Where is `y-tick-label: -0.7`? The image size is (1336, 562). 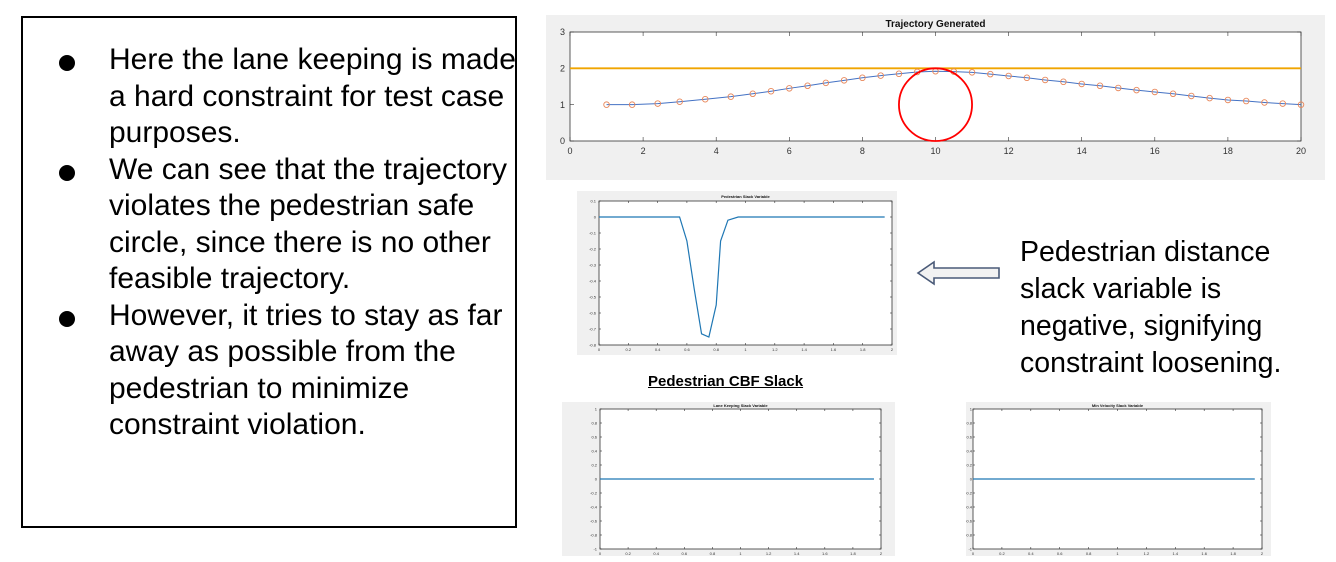 y-tick-label: -0.7 is located at coordinates (593, 328).